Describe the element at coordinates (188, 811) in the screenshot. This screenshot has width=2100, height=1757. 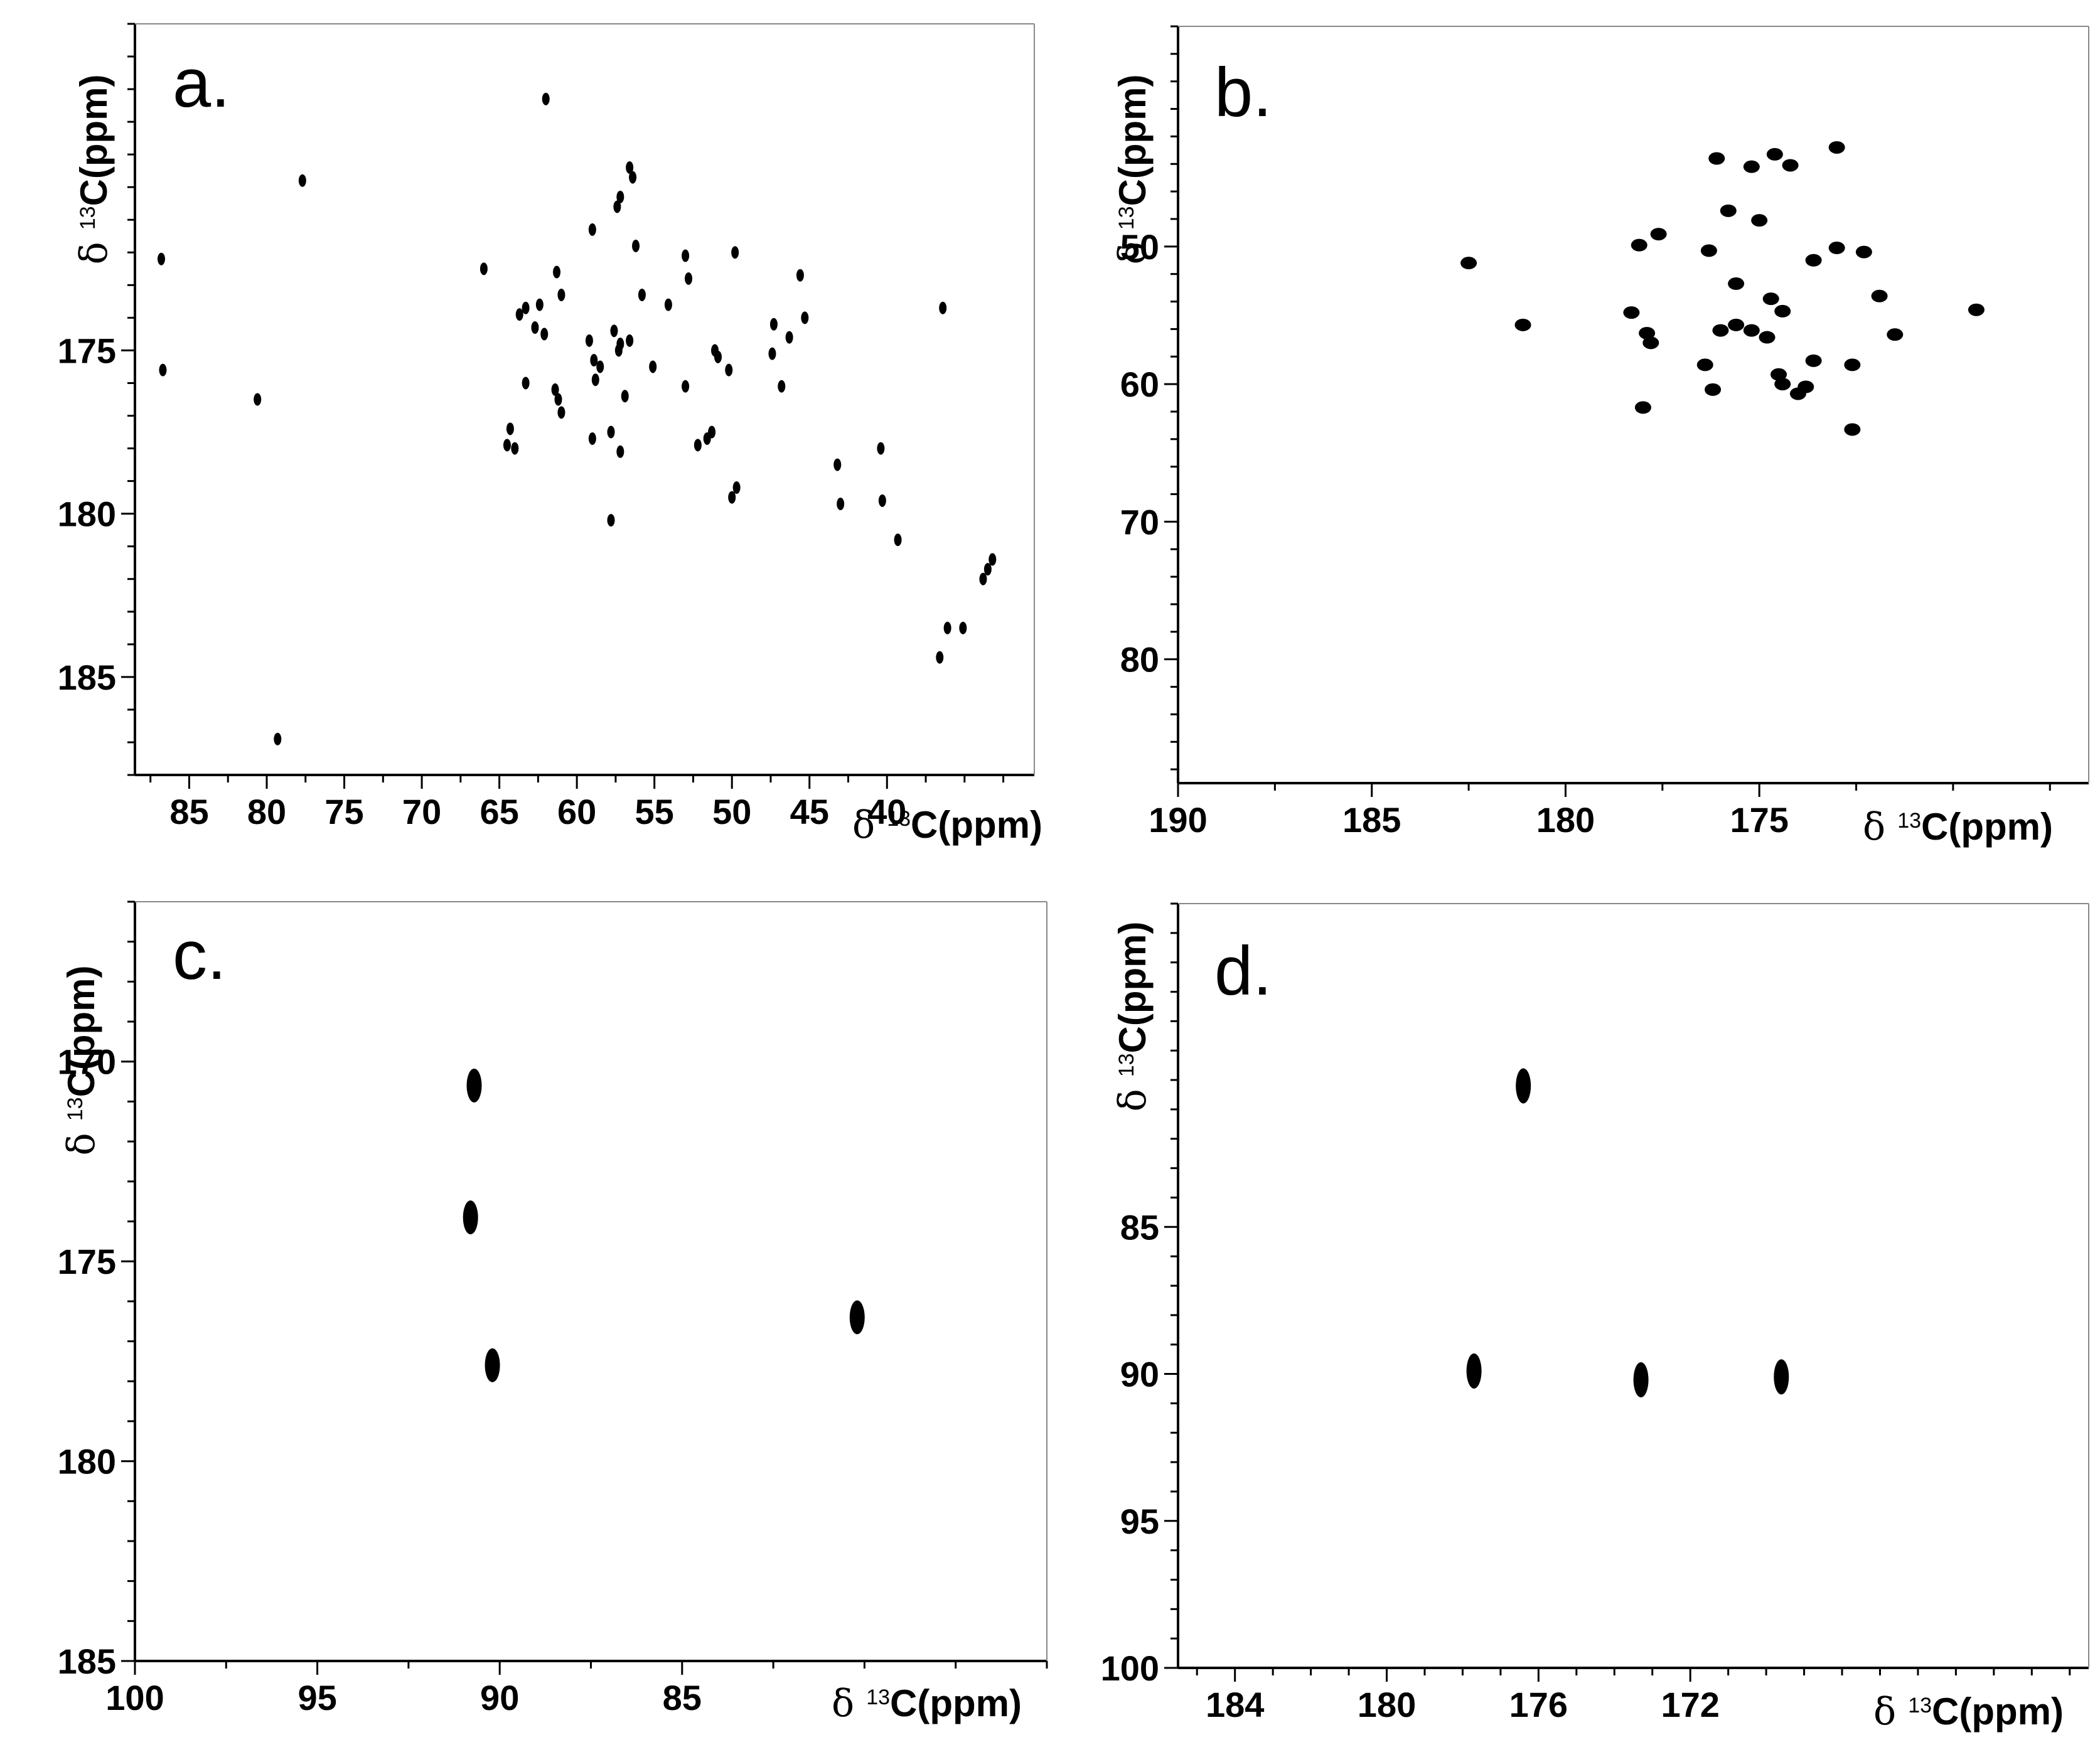
I see `x-tick-label: 85` at that location.